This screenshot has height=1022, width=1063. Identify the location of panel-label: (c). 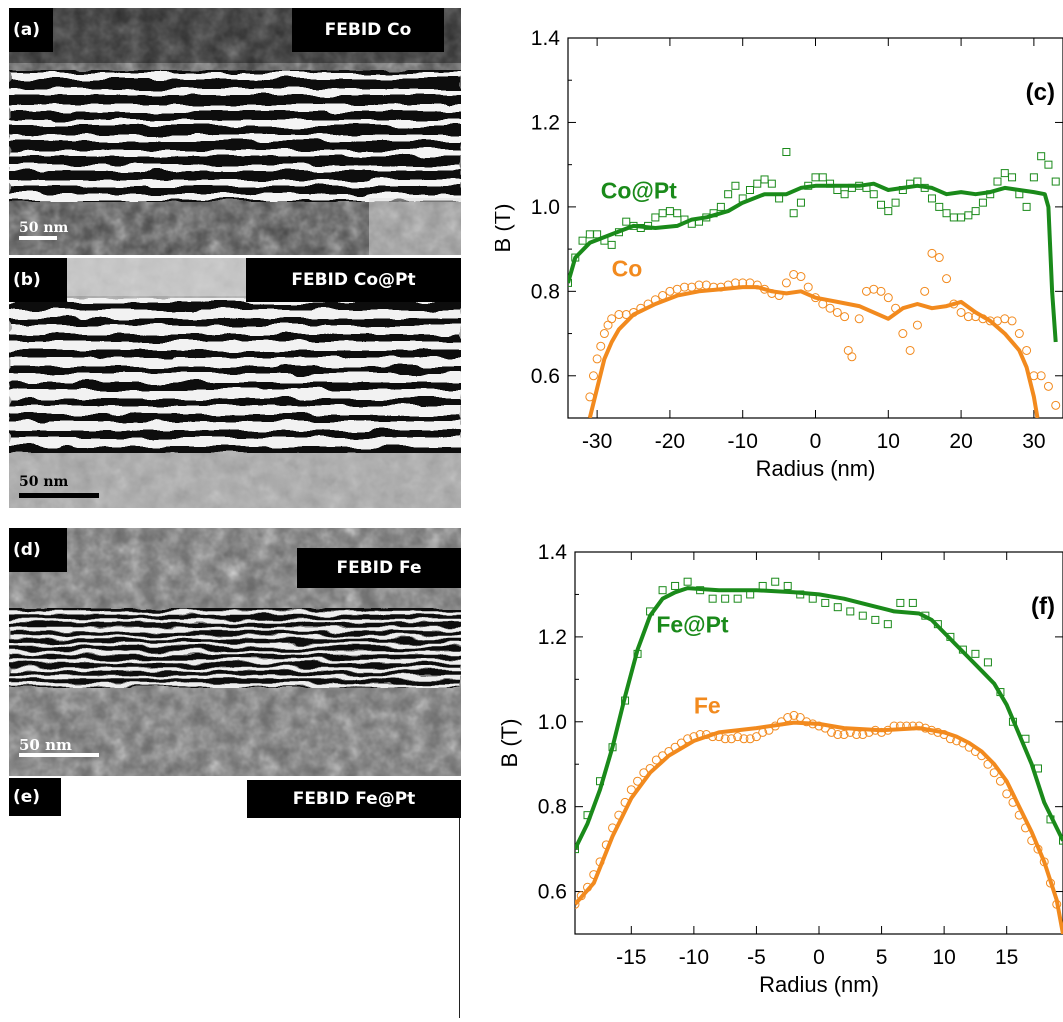
(1040, 92).